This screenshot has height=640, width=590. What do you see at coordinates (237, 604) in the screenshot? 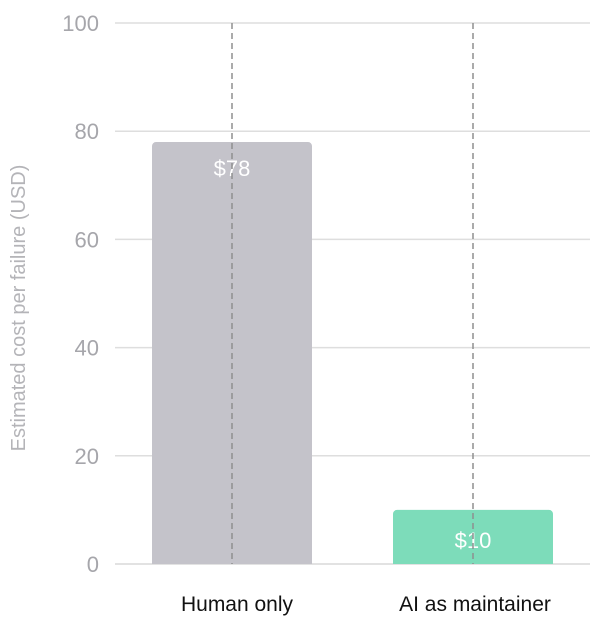
I see `x-category-label: Human only` at bounding box center [237, 604].